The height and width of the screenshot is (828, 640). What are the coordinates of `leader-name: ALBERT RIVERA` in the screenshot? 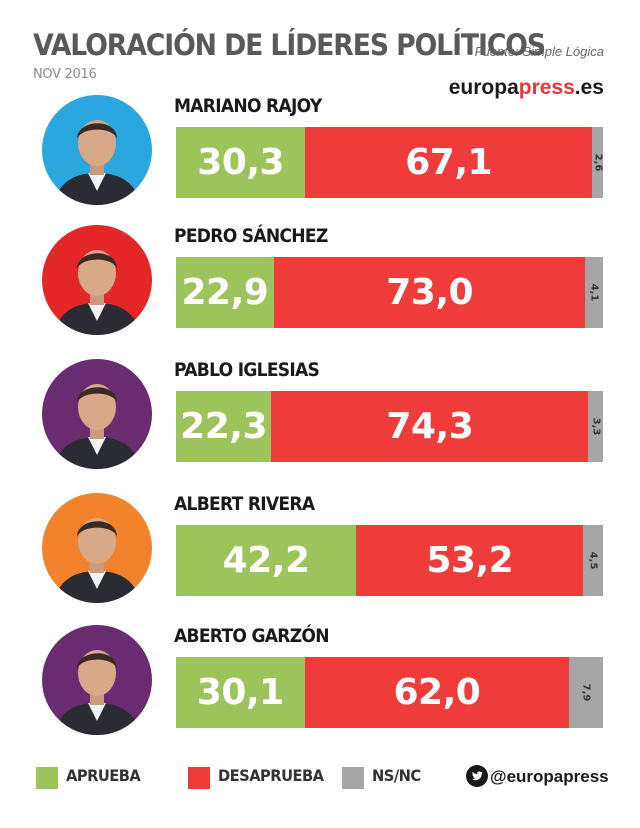 It's located at (244, 504).